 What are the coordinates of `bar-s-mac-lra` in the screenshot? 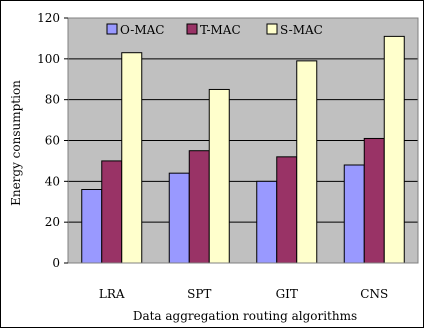 It's located at (132, 158).